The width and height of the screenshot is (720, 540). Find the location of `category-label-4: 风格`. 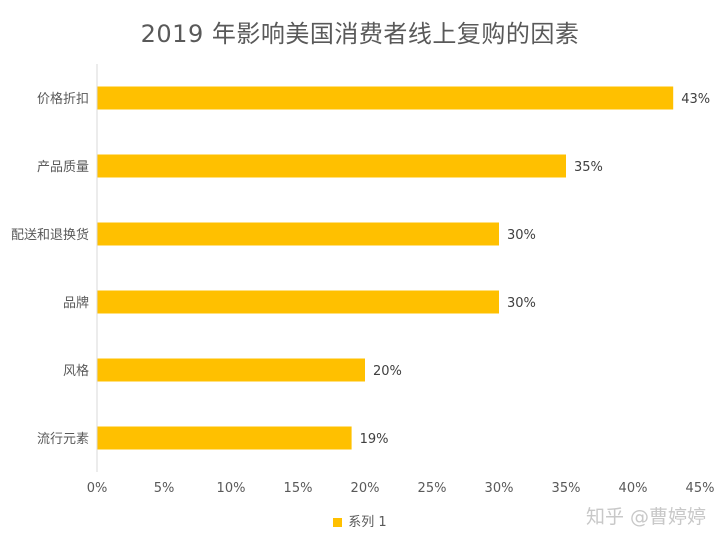

category-label-4: 风格 is located at coordinates (76, 371).